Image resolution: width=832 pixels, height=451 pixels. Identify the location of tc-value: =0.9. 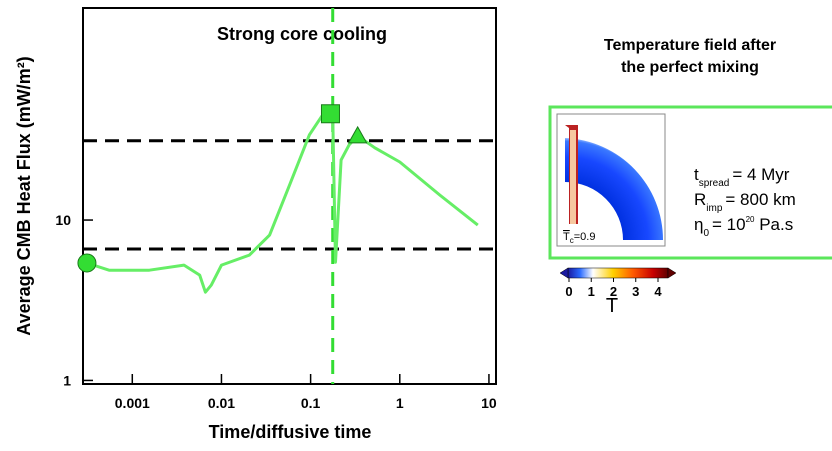
(585, 237).